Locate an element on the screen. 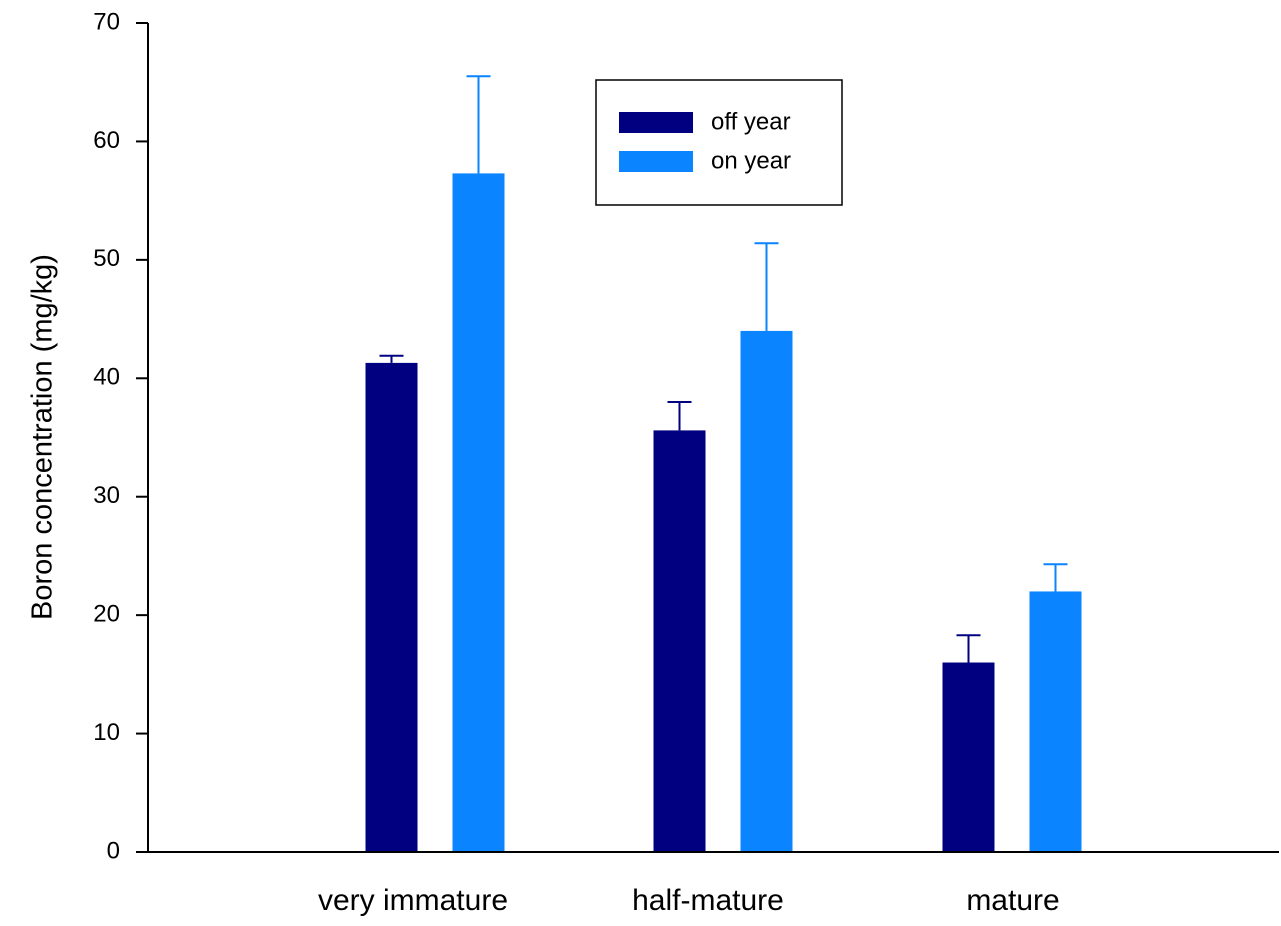  y-tick-label: 10 is located at coordinates (106, 732).